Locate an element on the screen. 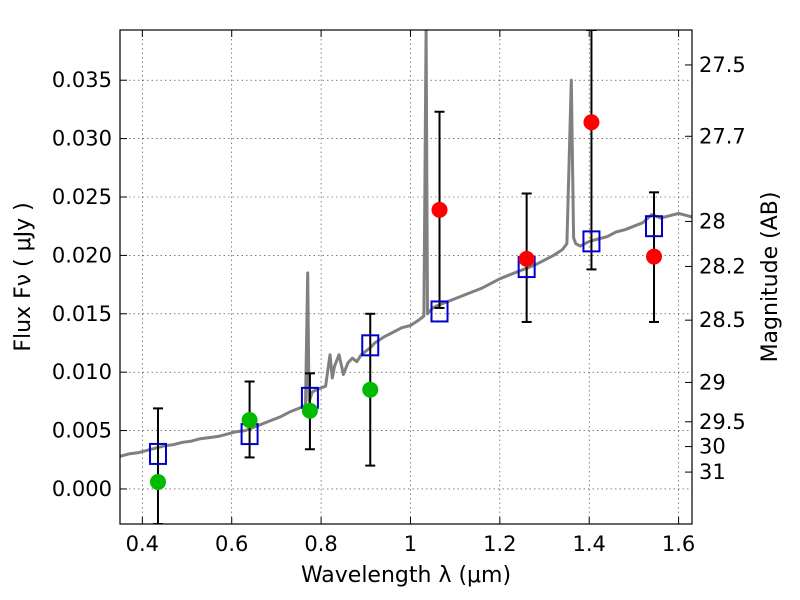 Image resolution: width=800 pixels, height=600 pixels. magnitude-tick-label: 31 is located at coordinates (712, 472).